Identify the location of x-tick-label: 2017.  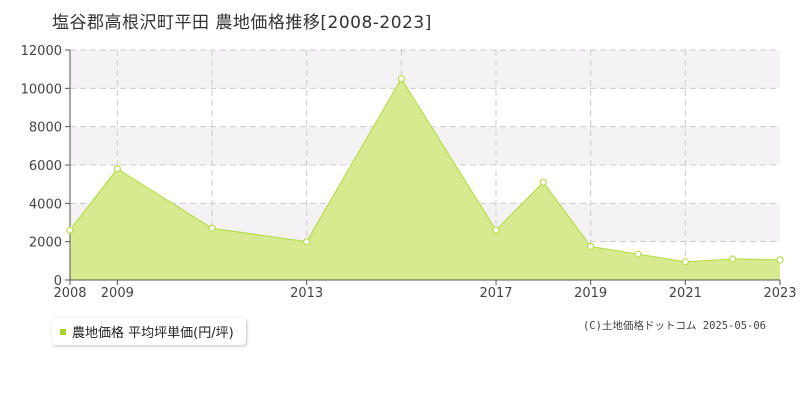
(495, 293).